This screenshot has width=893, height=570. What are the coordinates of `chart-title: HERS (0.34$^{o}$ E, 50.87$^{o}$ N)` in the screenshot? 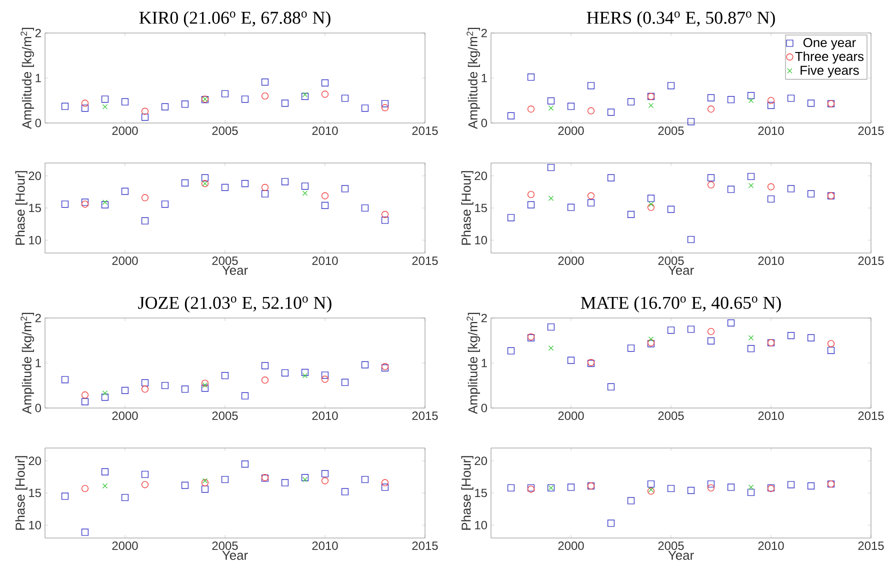 It's located at (680, 19).